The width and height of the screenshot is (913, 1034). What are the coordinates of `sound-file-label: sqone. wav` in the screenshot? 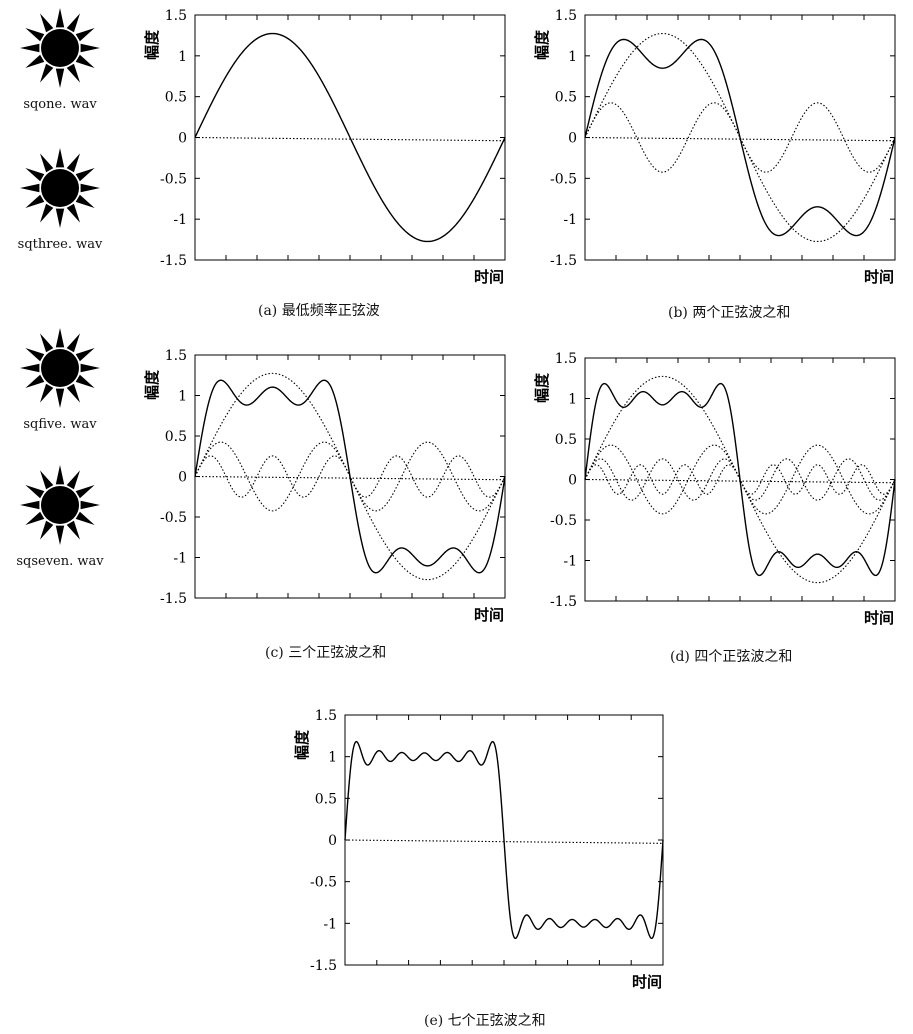 It's located at (60, 104).